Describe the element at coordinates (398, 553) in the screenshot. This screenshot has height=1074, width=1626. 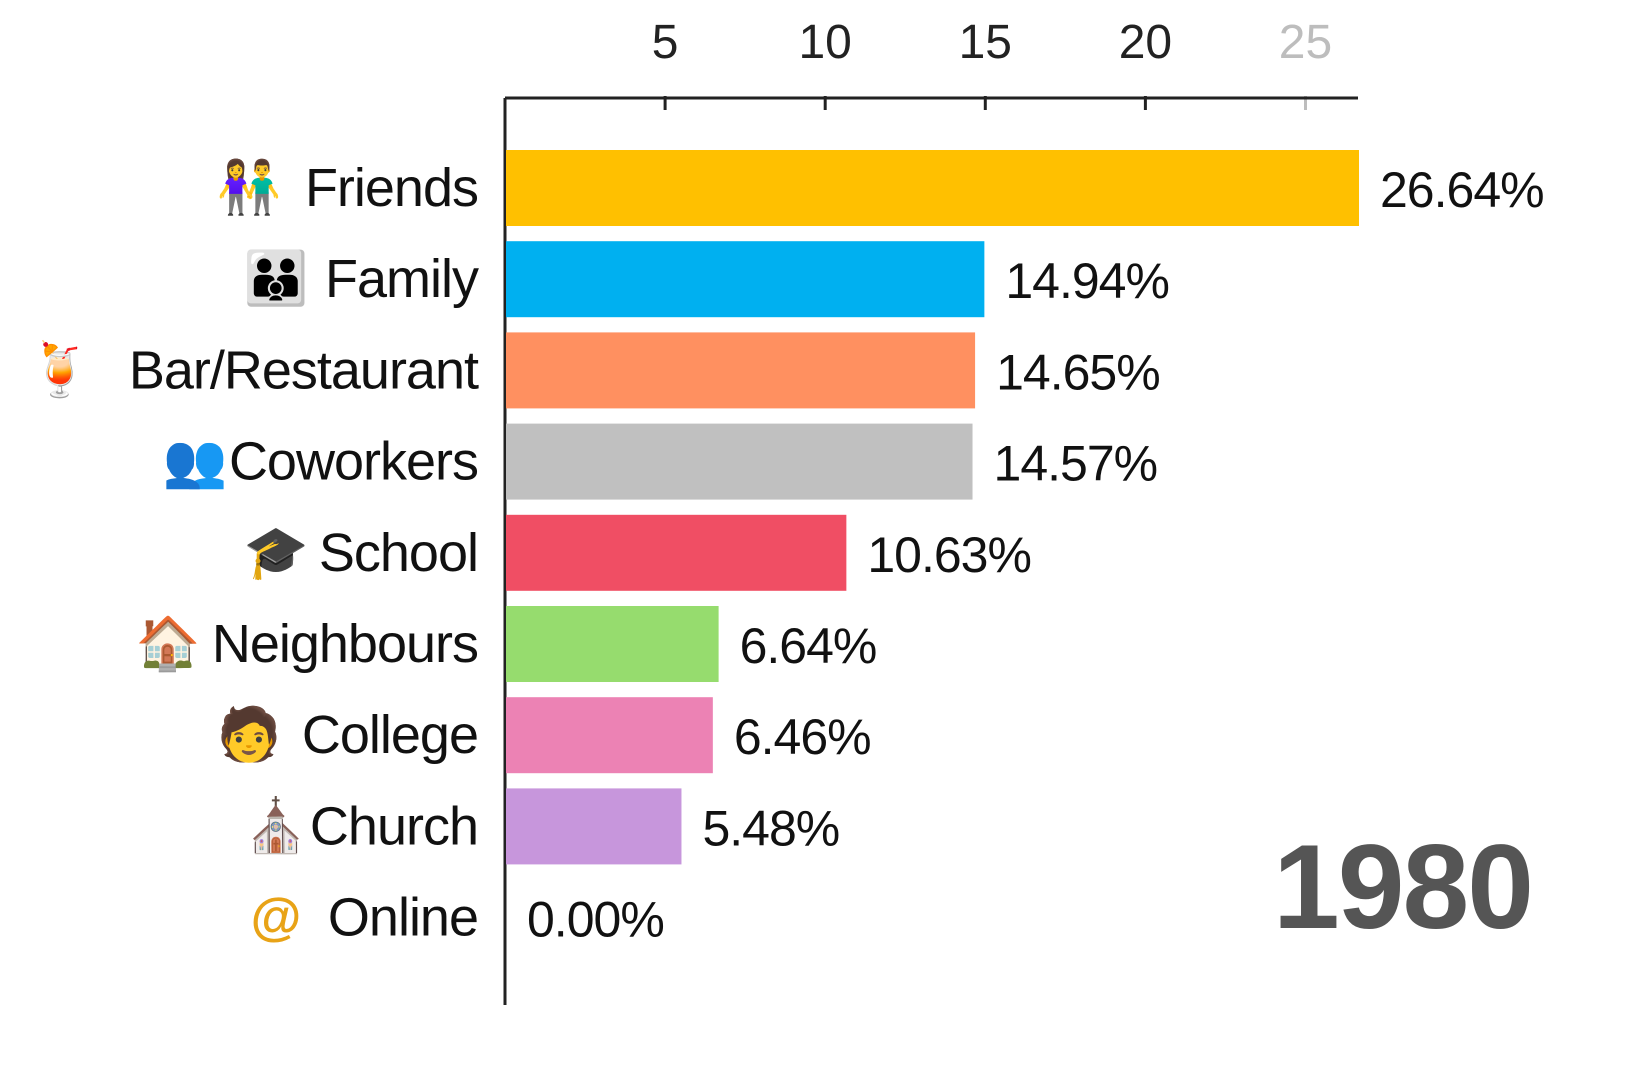
I see `category-label: School` at that location.